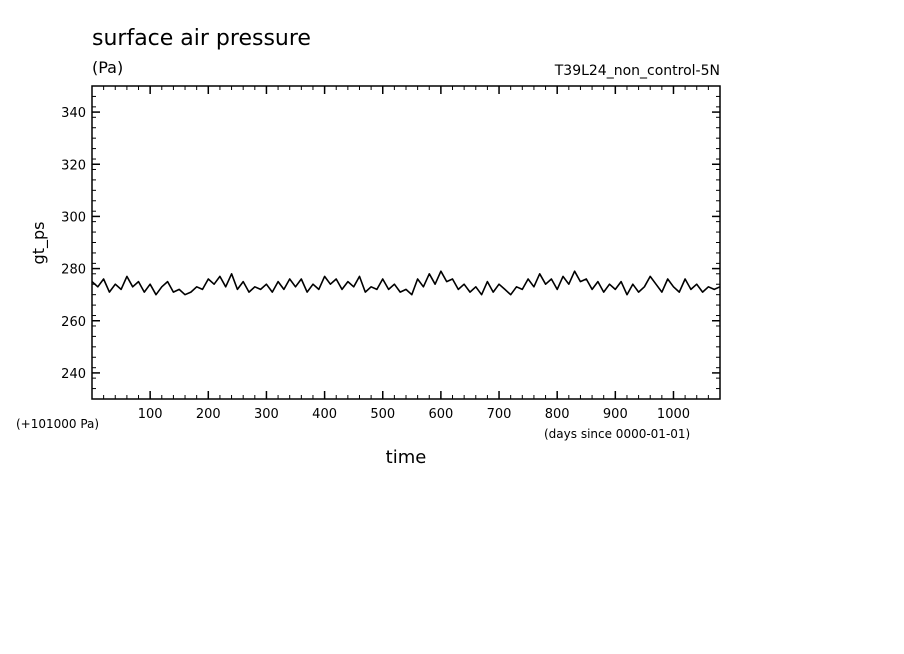 The width and height of the screenshot is (904, 654). I want to click on y-tick-label: 300, so click(73, 217).